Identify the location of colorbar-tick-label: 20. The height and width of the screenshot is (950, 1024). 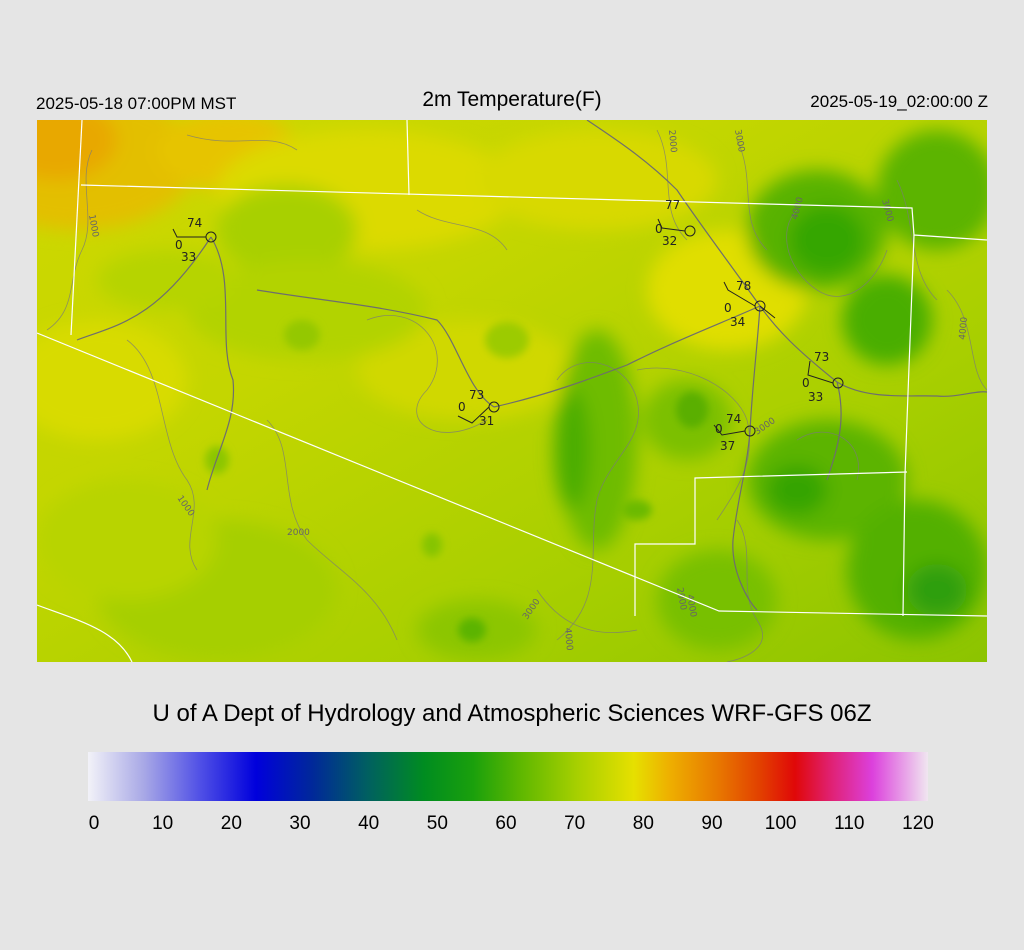
(231, 823).